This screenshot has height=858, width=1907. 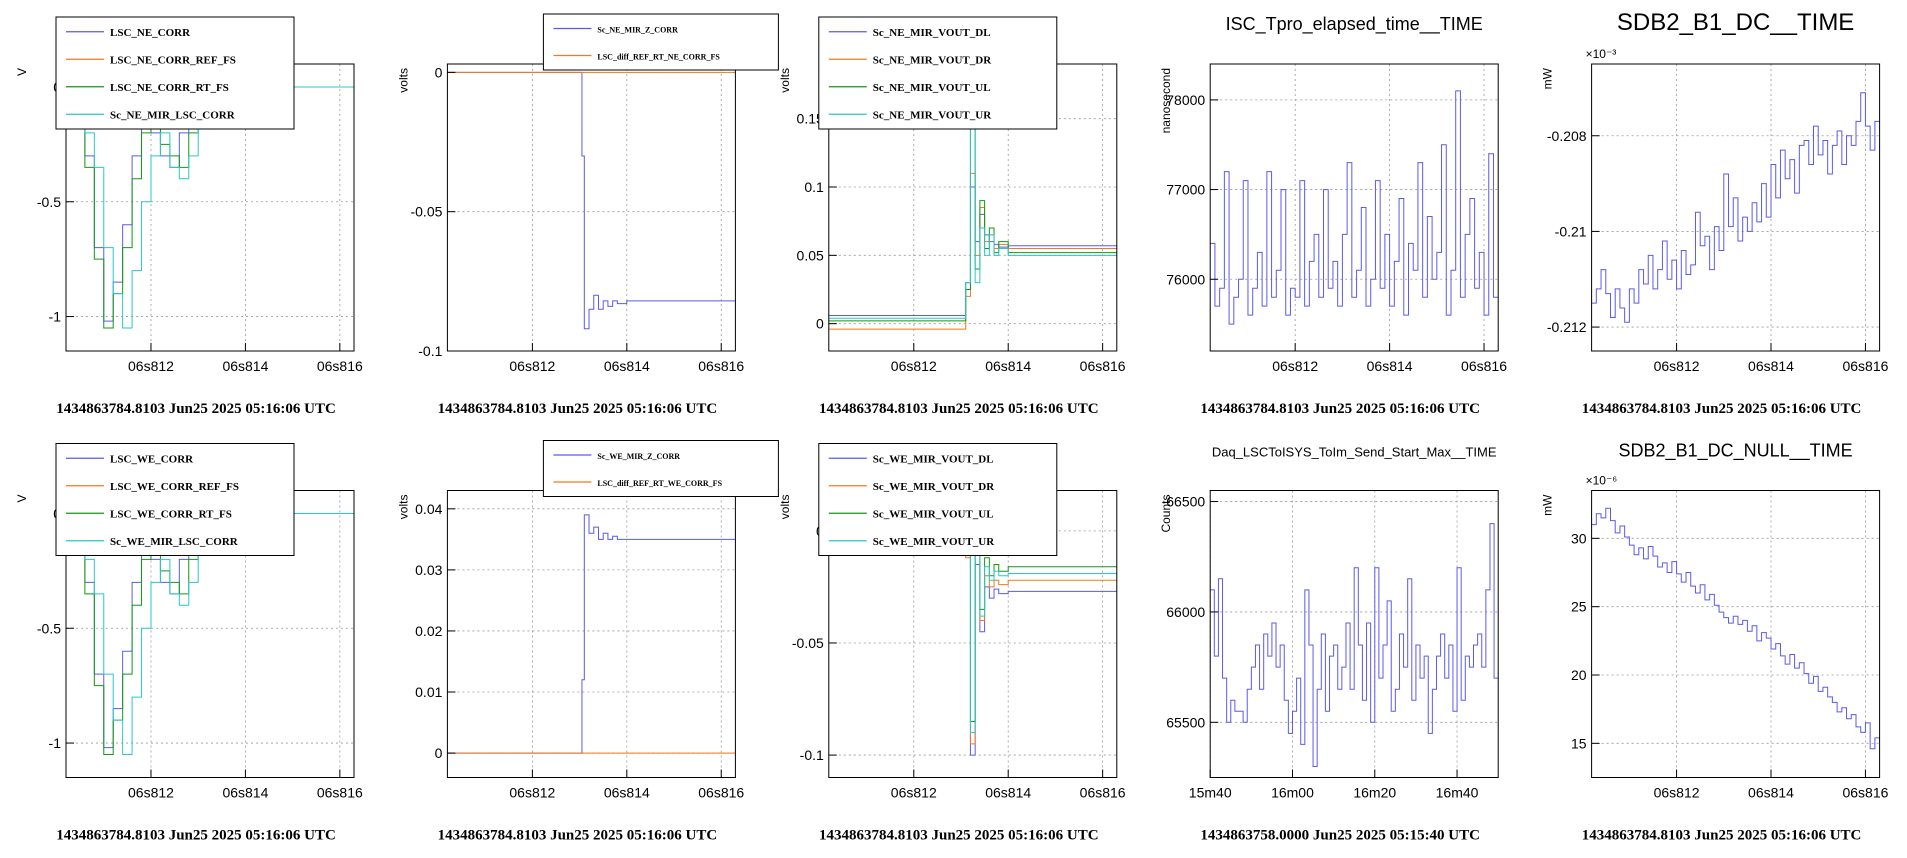 What do you see at coordinates (1185, 100) in the screenshot?
I see `y-tick-label: 78000` at bounding box center [1185, 100].